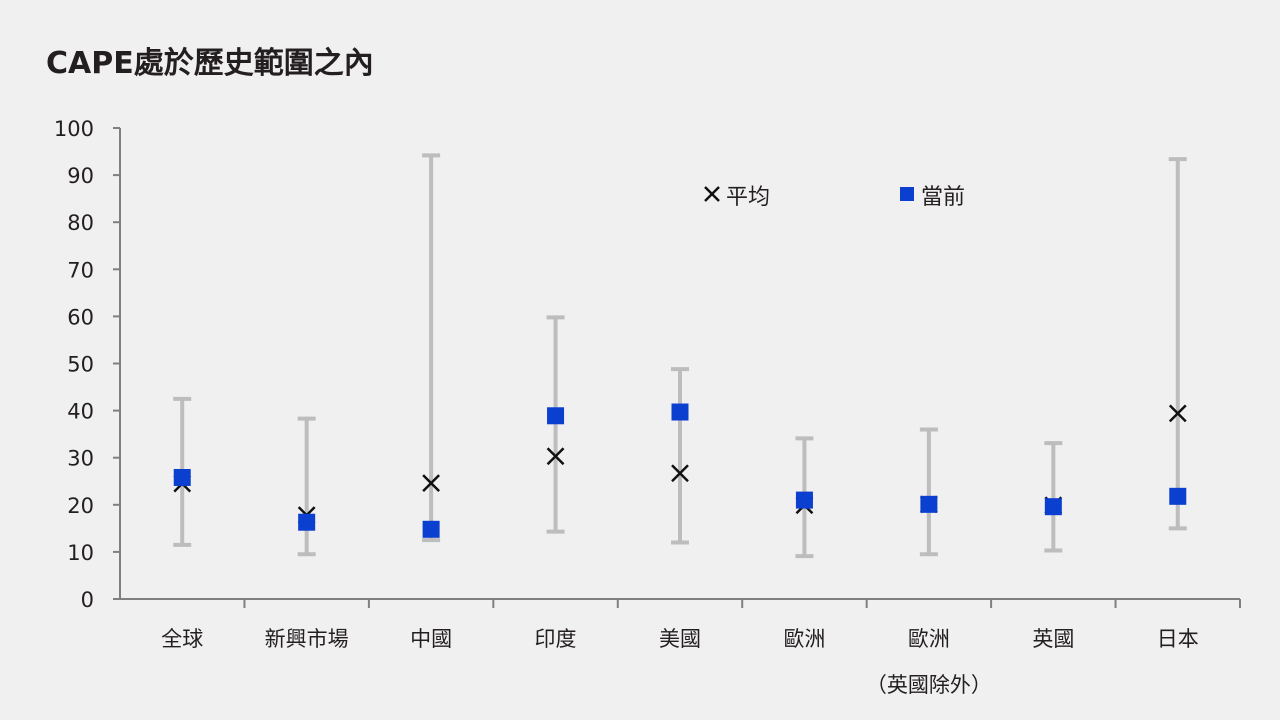 The height and width of the screenshot is (720, 1280). Describe the element at coordinates (907, 194) in the screenshot. I see `legend-current-marker` at that location.